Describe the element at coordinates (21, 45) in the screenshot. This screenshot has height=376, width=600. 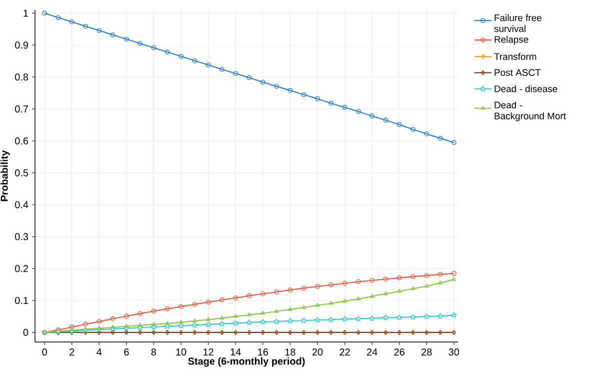
I see `y-tick-label: 0.9` at that location.